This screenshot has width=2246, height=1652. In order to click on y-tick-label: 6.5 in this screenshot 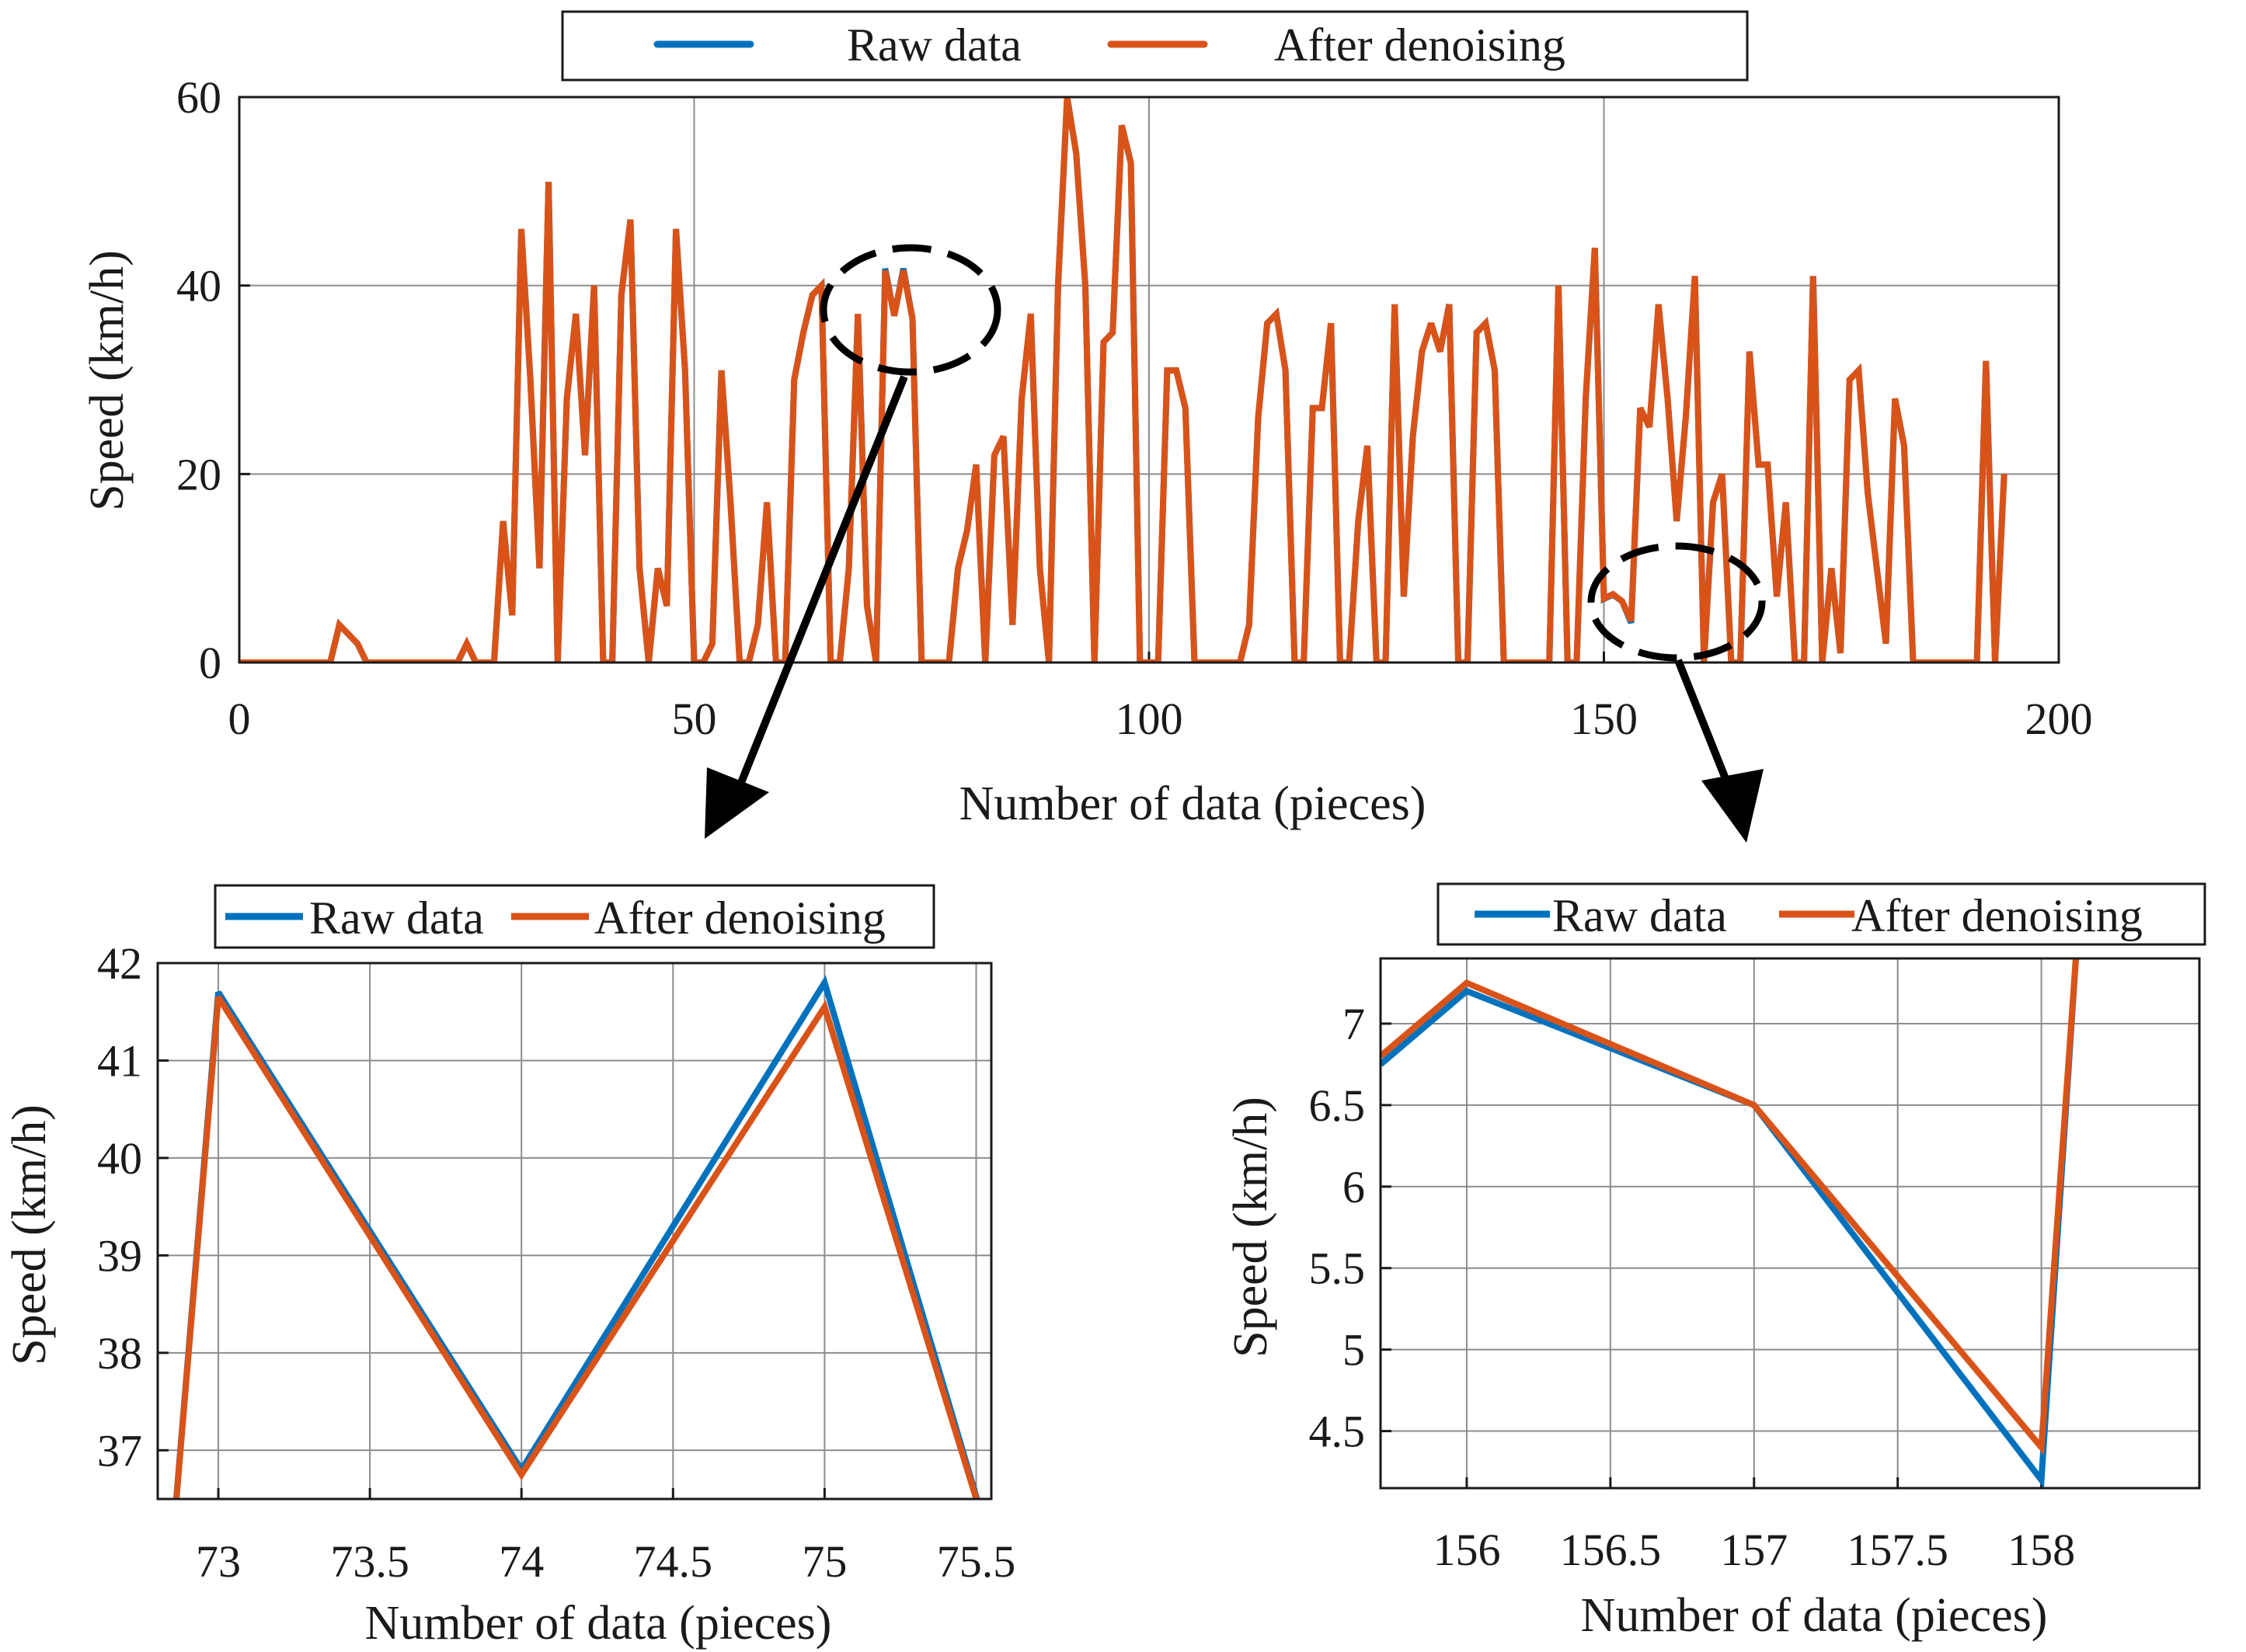, I will do `click(1337, 1106)`.